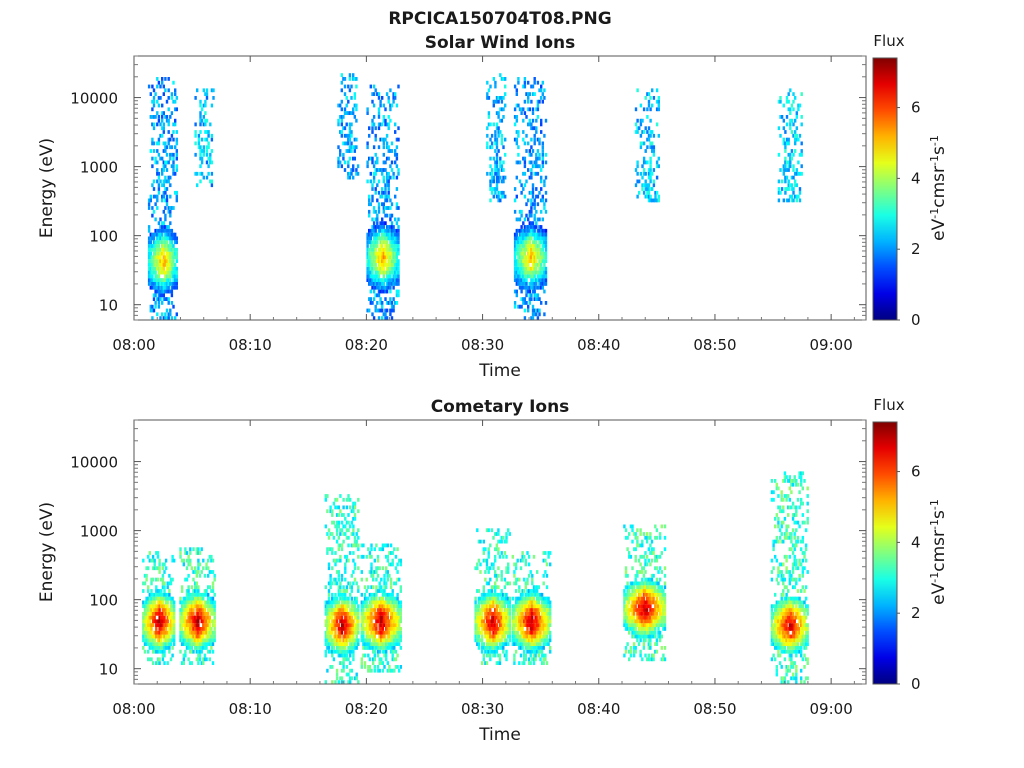  What do you see at coordinates (916, 320) in the screenshot?
I see `colorbar-tick-label: 0` at bounding box center [916, 320].